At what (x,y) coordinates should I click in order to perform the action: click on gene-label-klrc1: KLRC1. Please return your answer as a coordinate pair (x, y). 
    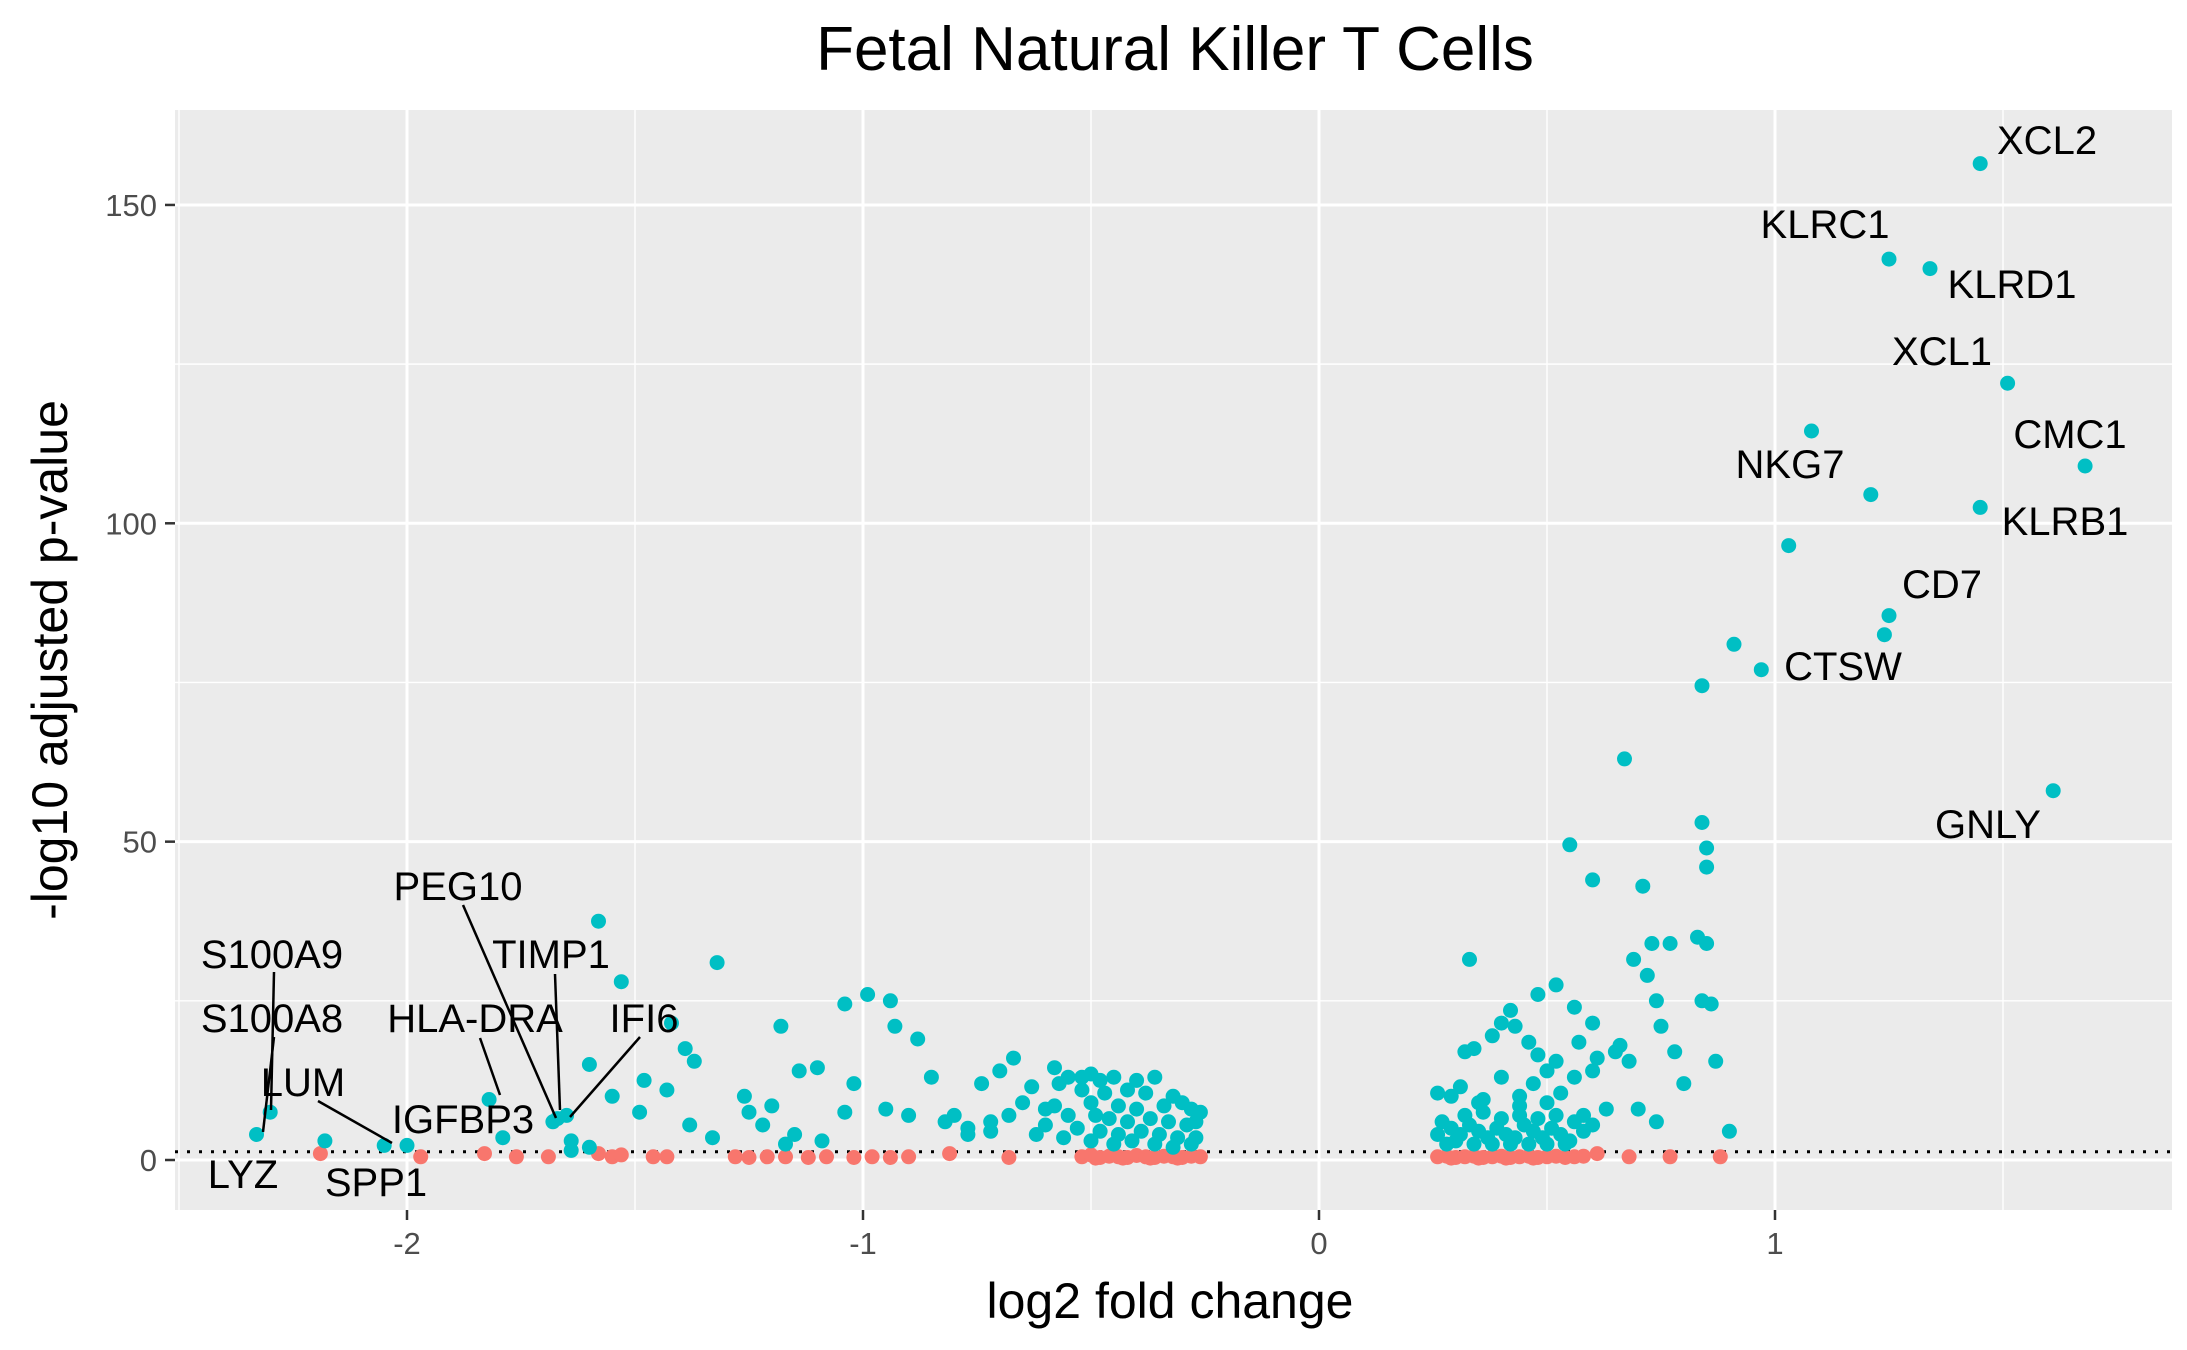
    Looking at the image, I should click on (1825, 225).